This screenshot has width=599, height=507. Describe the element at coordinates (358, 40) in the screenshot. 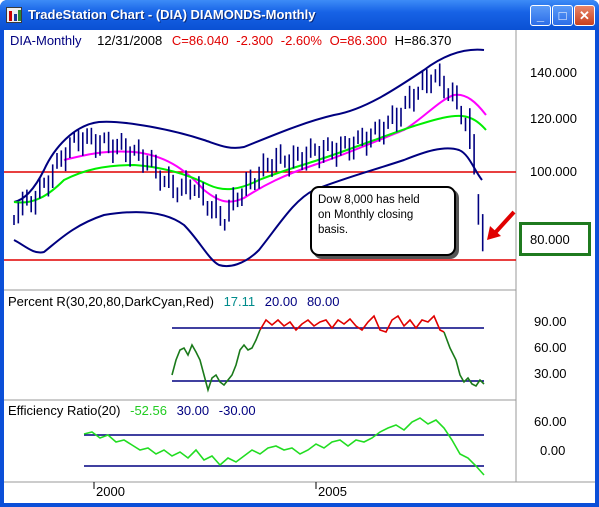

I see `open-value: O=86.300` at that location.